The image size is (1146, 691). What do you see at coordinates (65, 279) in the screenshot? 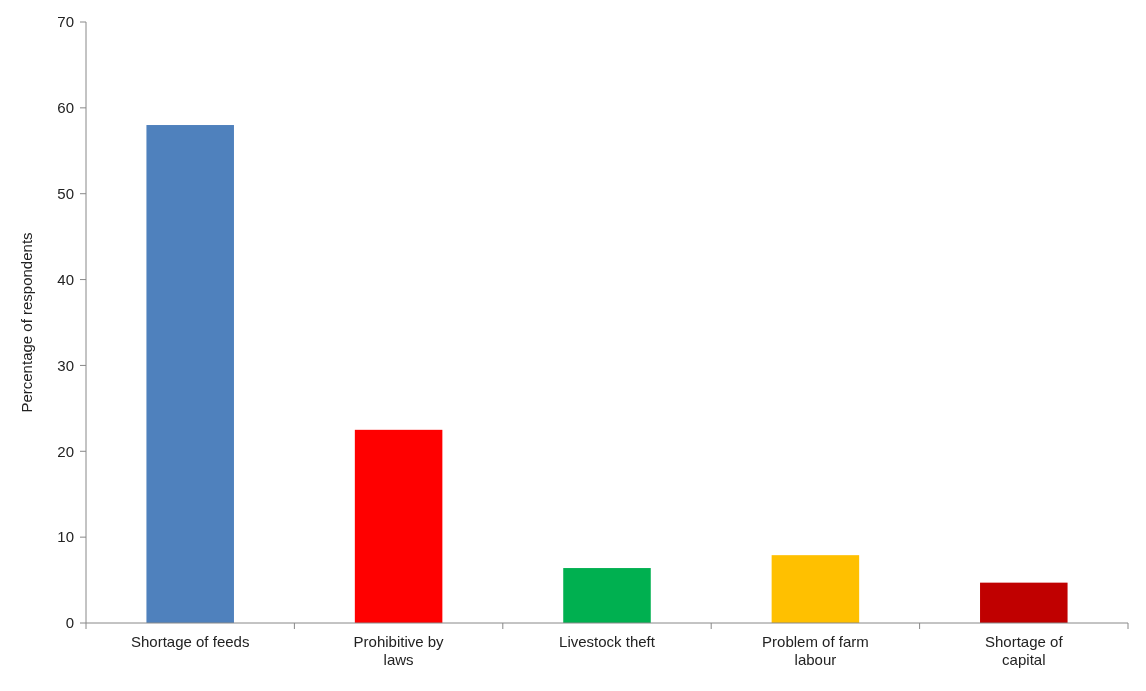
I see `y-tick-label: 40` at bounding box center [65, 279].